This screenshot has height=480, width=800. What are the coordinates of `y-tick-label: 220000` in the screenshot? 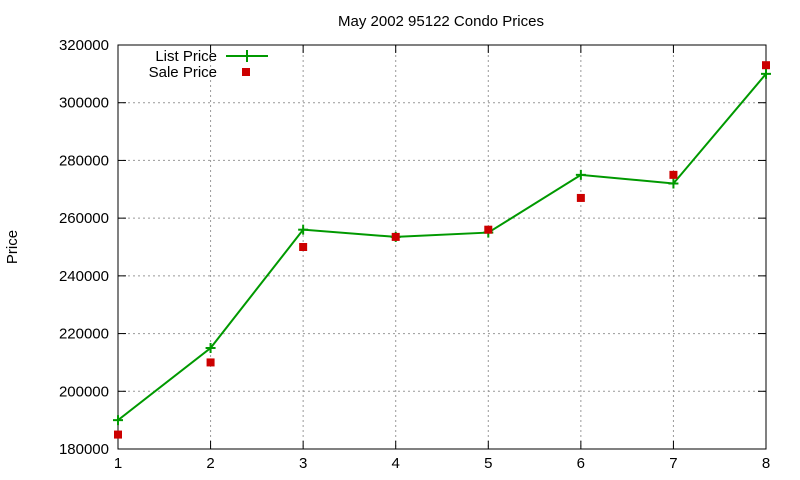 It's located at (84, 334).